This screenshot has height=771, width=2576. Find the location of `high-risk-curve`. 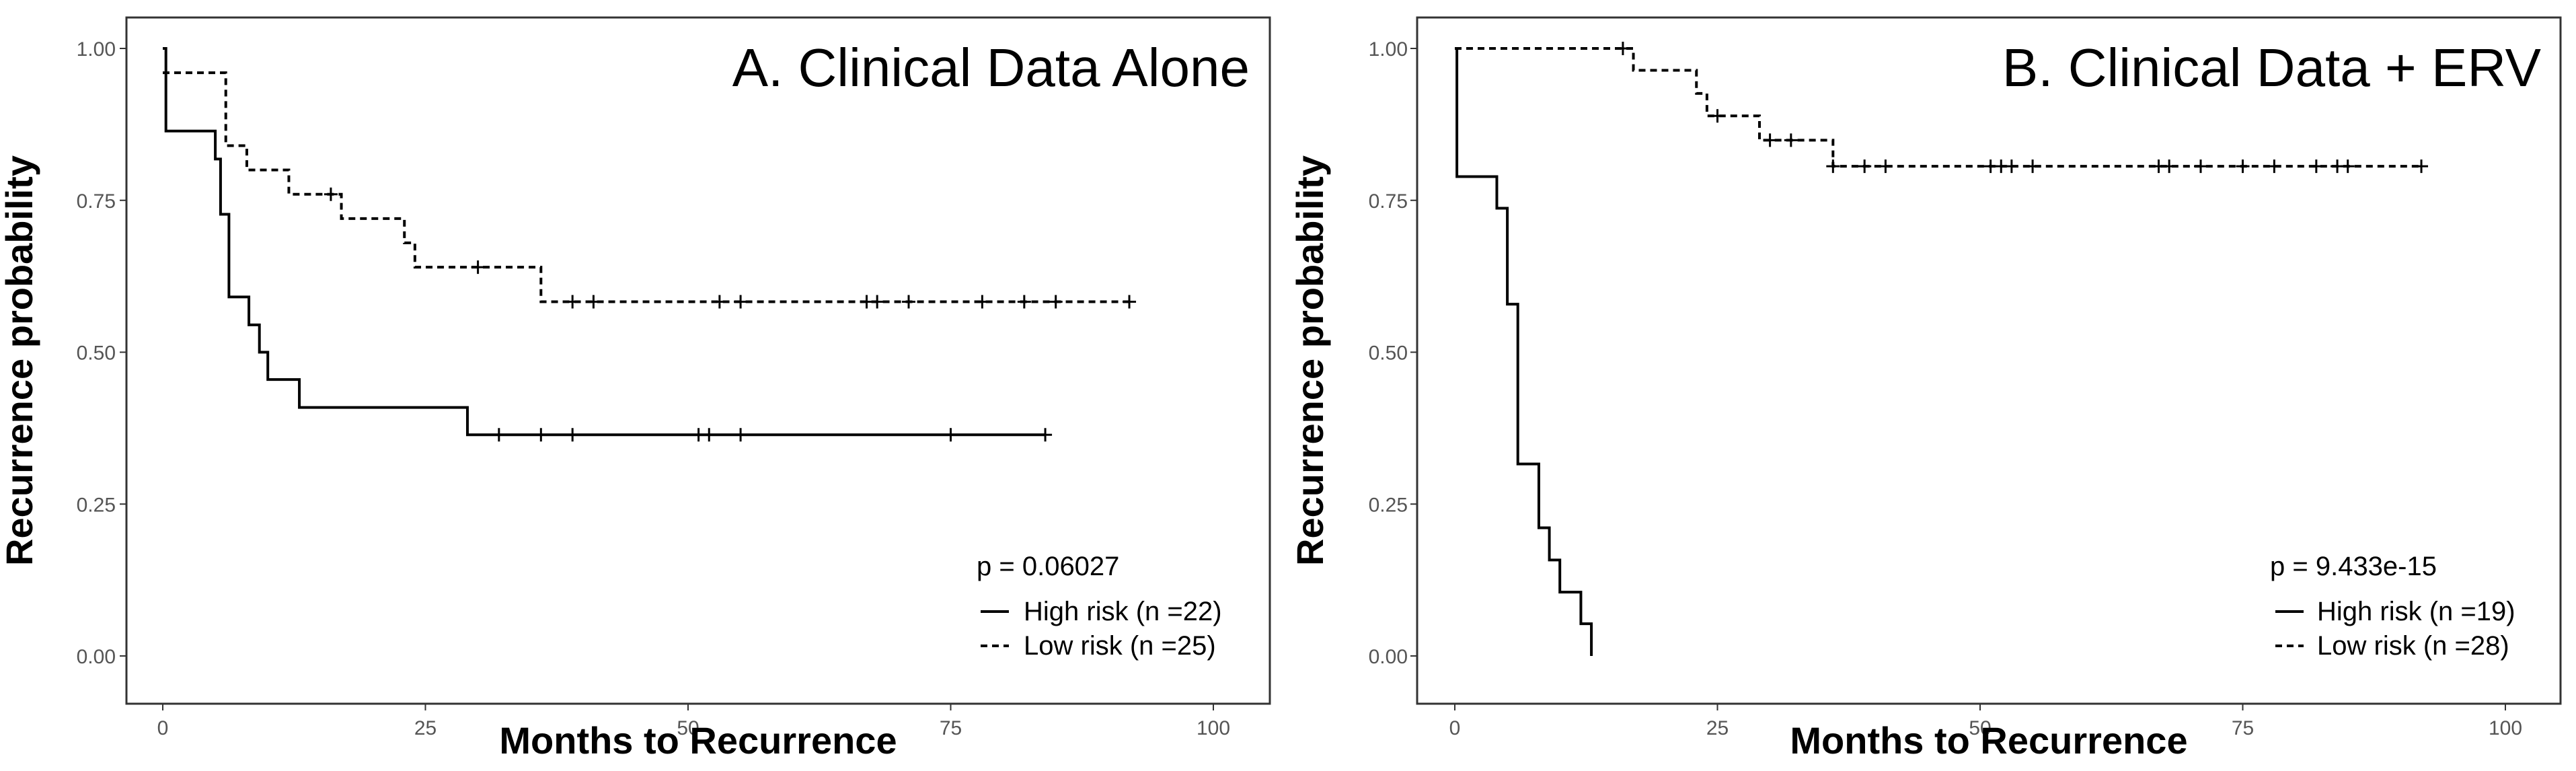

high-risk-curve is located at coordinates (1524, 351).